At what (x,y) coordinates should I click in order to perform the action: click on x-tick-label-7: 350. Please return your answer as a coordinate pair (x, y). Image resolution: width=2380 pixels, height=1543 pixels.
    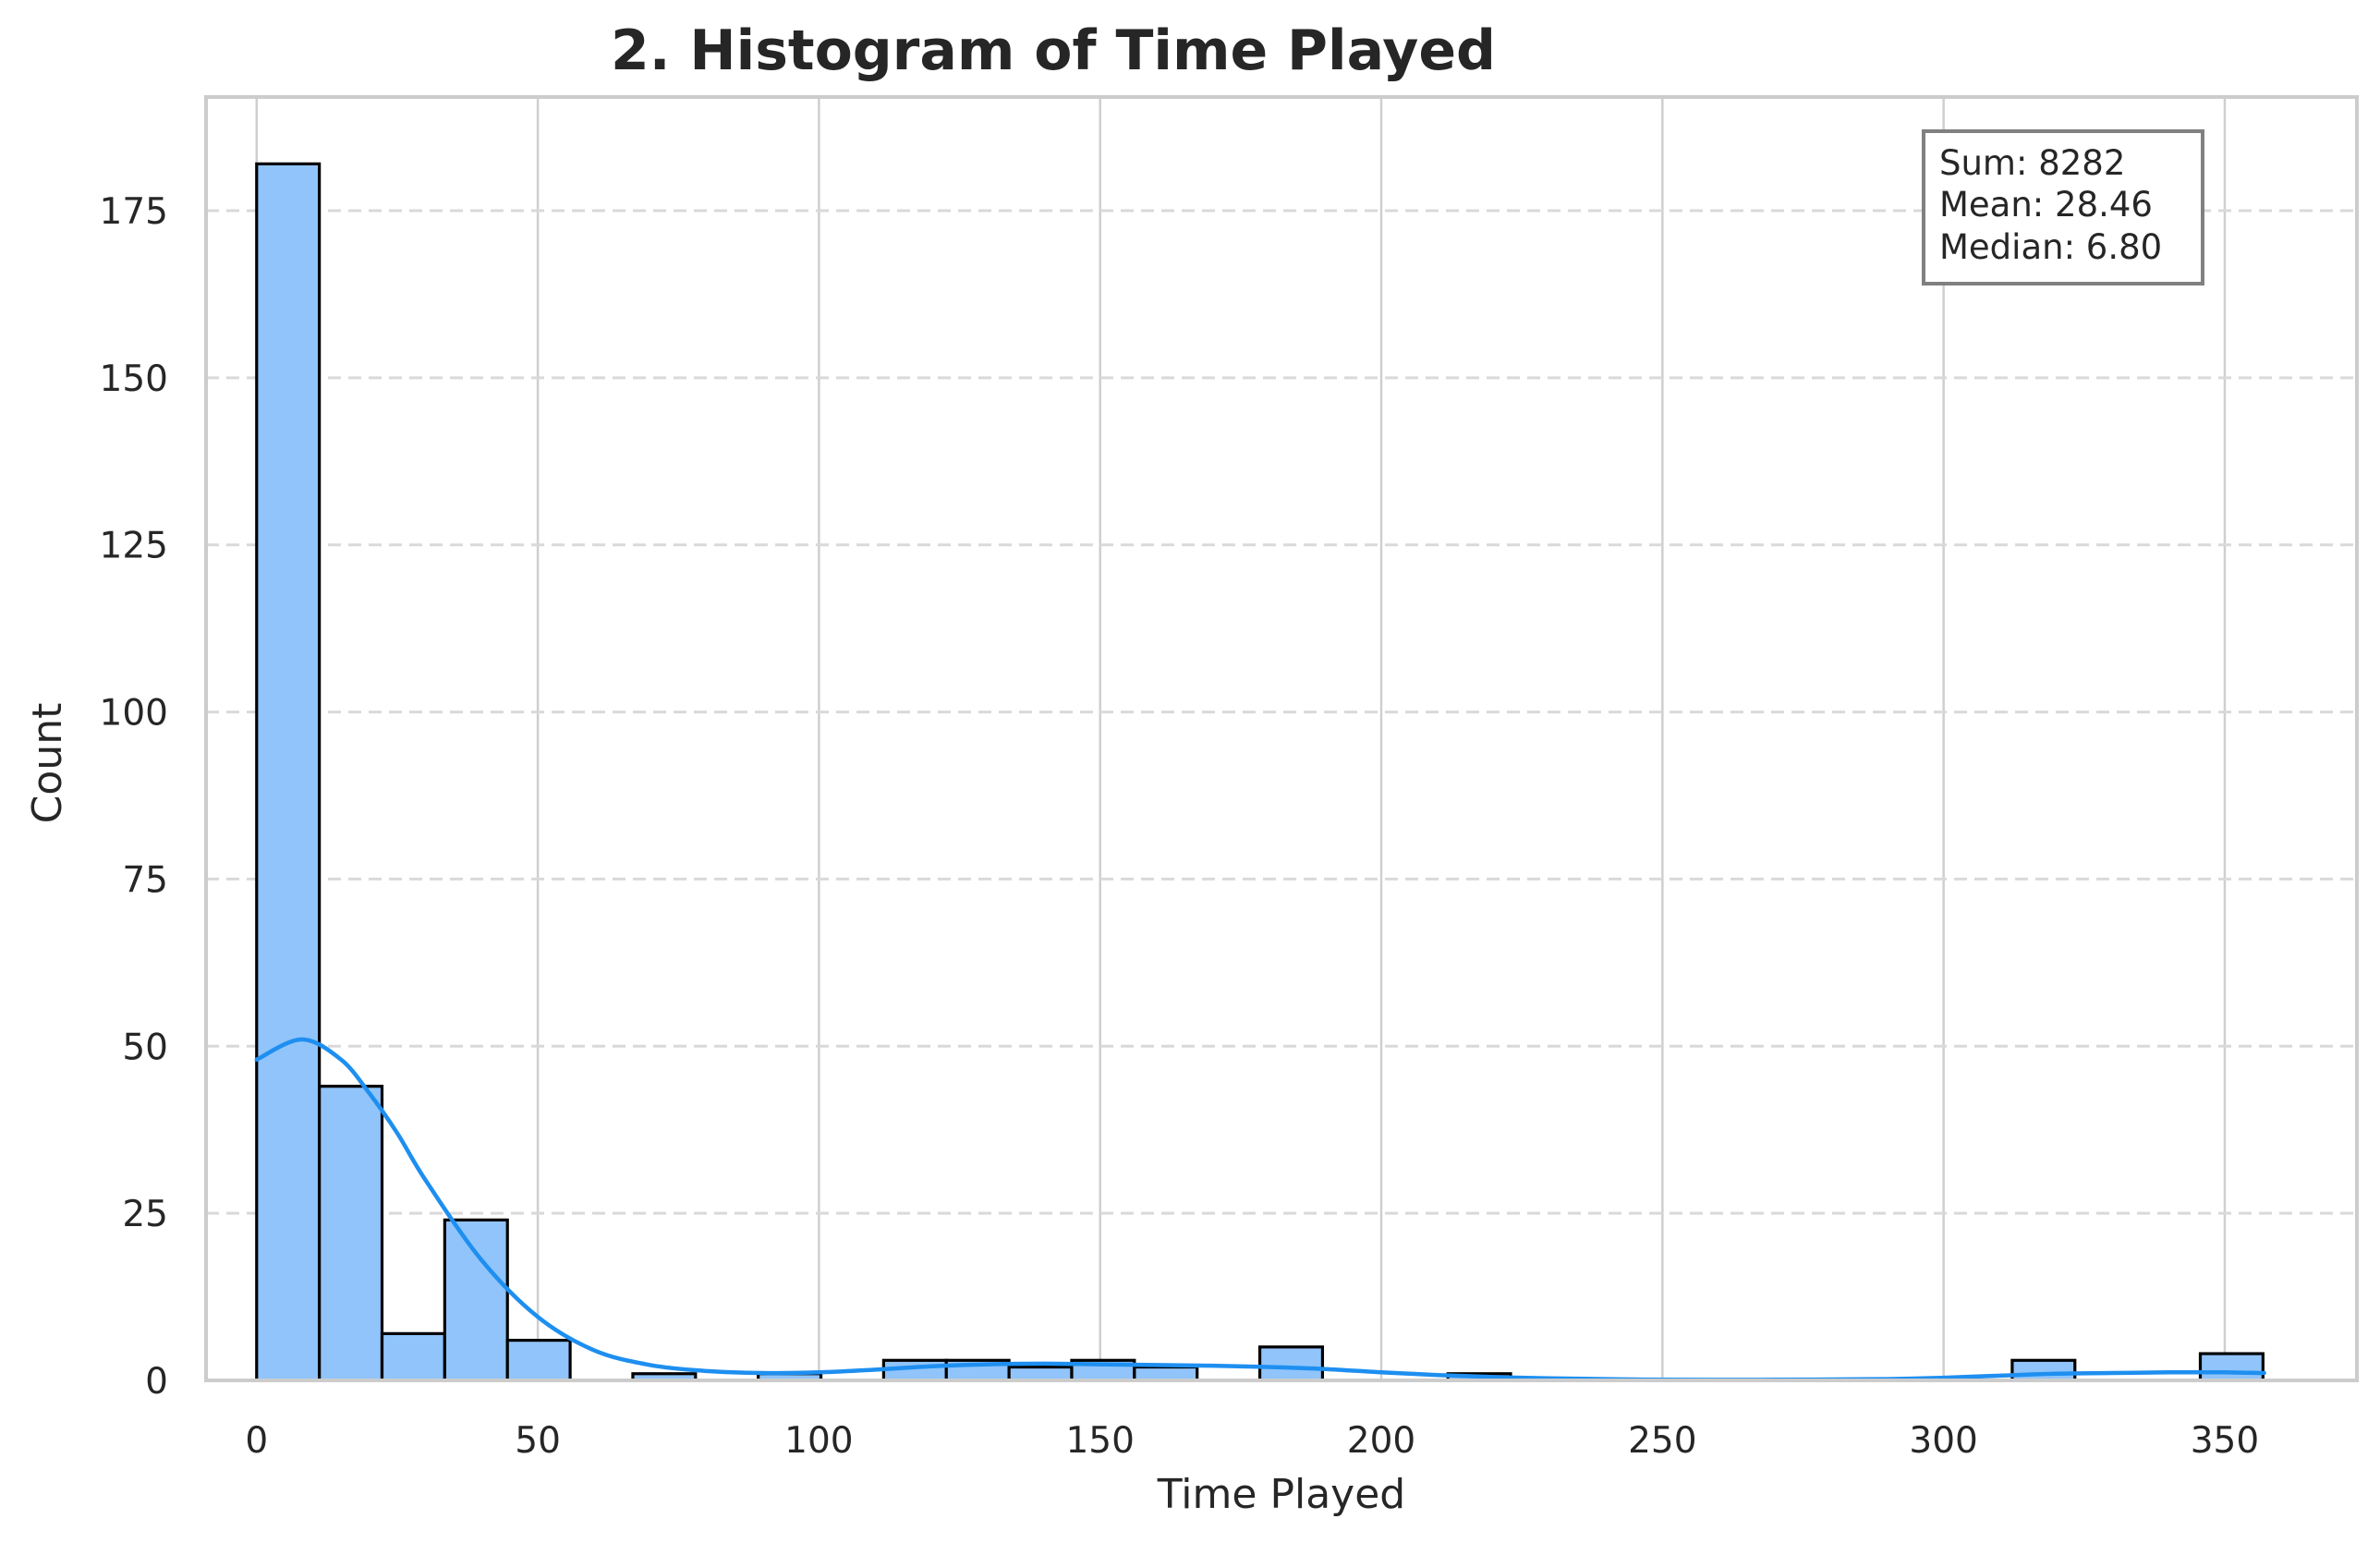
    Looking at the image, I should click on (2225, 1441).